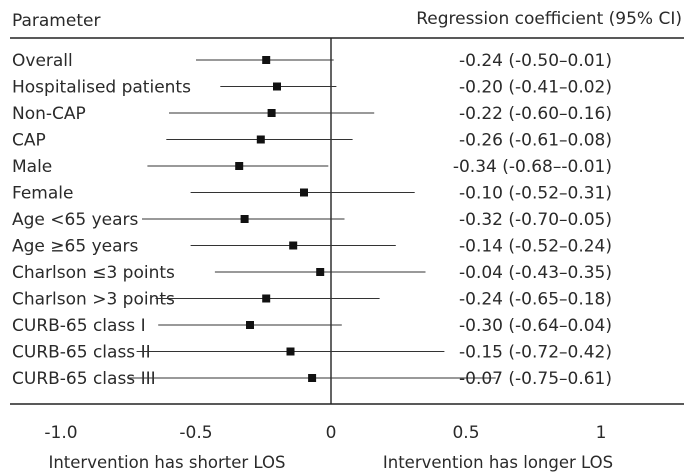 The image size is (686, 475). Describe the element at coordinates (75, 247) in the screenshot. I see `row-label: Age ≥65 years` at that location.